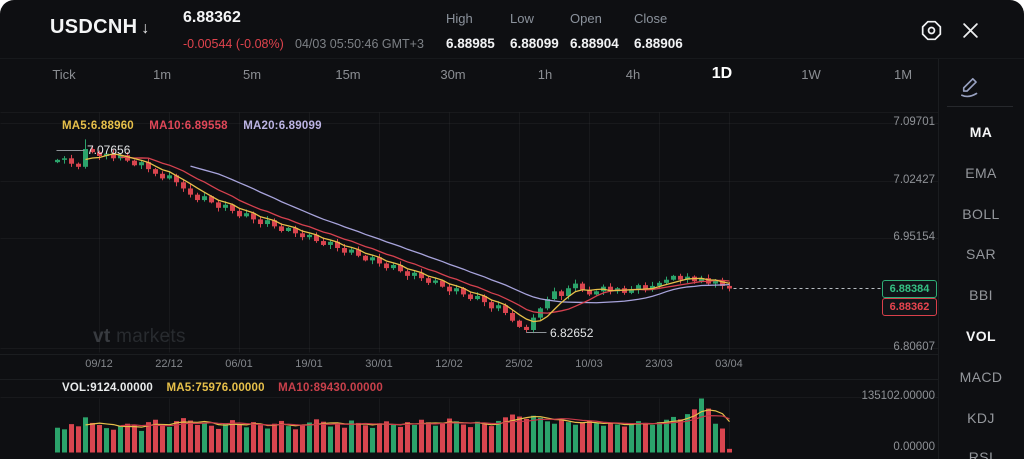 Image resolution: width=1024 pixels, height=459 pixels. What do you see at coordinates (469, 379) in the screenshot?
I see `xaxis-bottom-divider` at bounding box center [469, 379].